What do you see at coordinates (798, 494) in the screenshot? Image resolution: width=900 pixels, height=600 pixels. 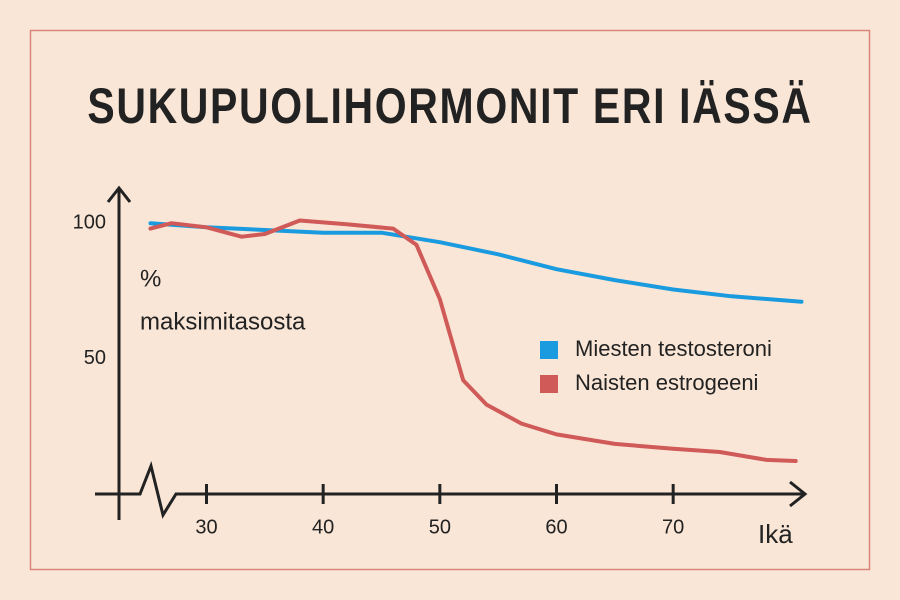 I see `x-arrow` at bounding box center [798, 494].